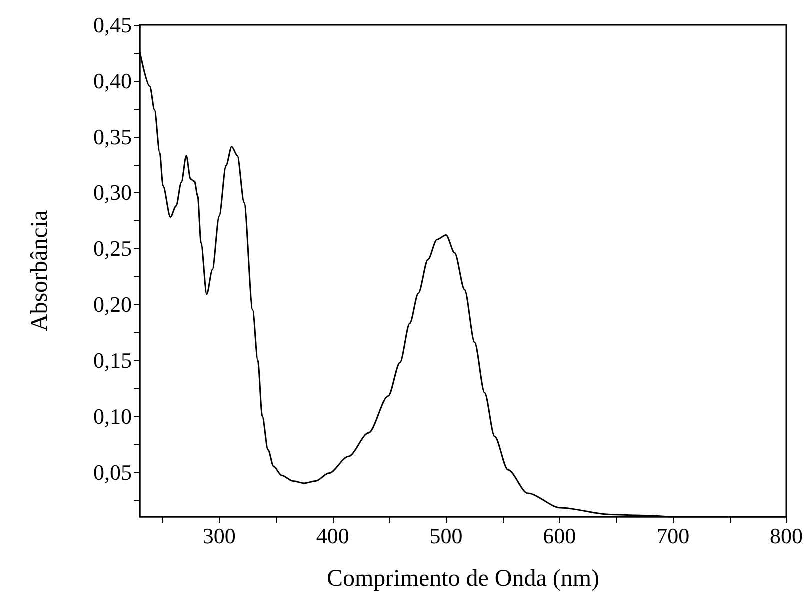 Image resolution: width=806 pixels, height=612 pixels. Describe the element at coordinates (463, 579) in the screenshot. I see `x-axis-title: Comprimento de Onda (nm)` at that location.